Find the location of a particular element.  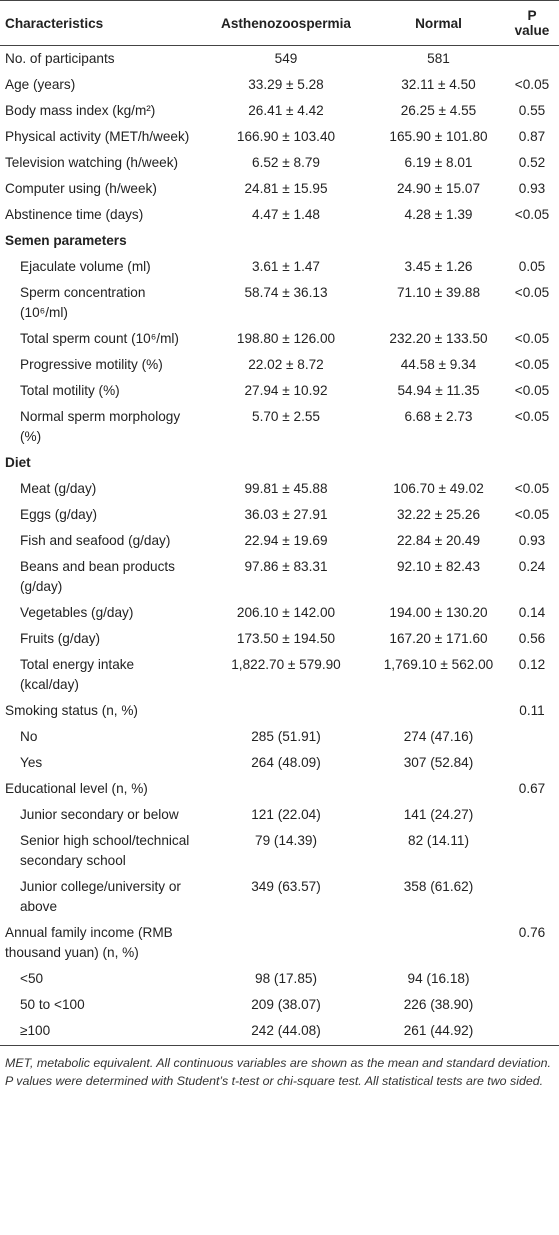

row-label: ≥100 is located at coordinates (100, 1032).